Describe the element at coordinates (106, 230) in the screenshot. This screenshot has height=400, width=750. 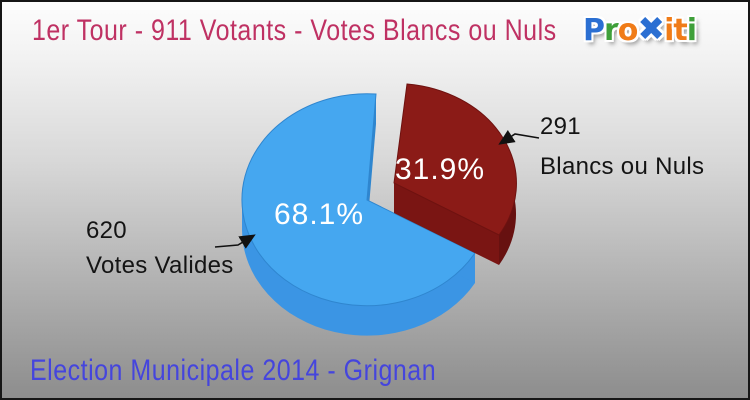
I see `callout-valides-value: 620` at that location.